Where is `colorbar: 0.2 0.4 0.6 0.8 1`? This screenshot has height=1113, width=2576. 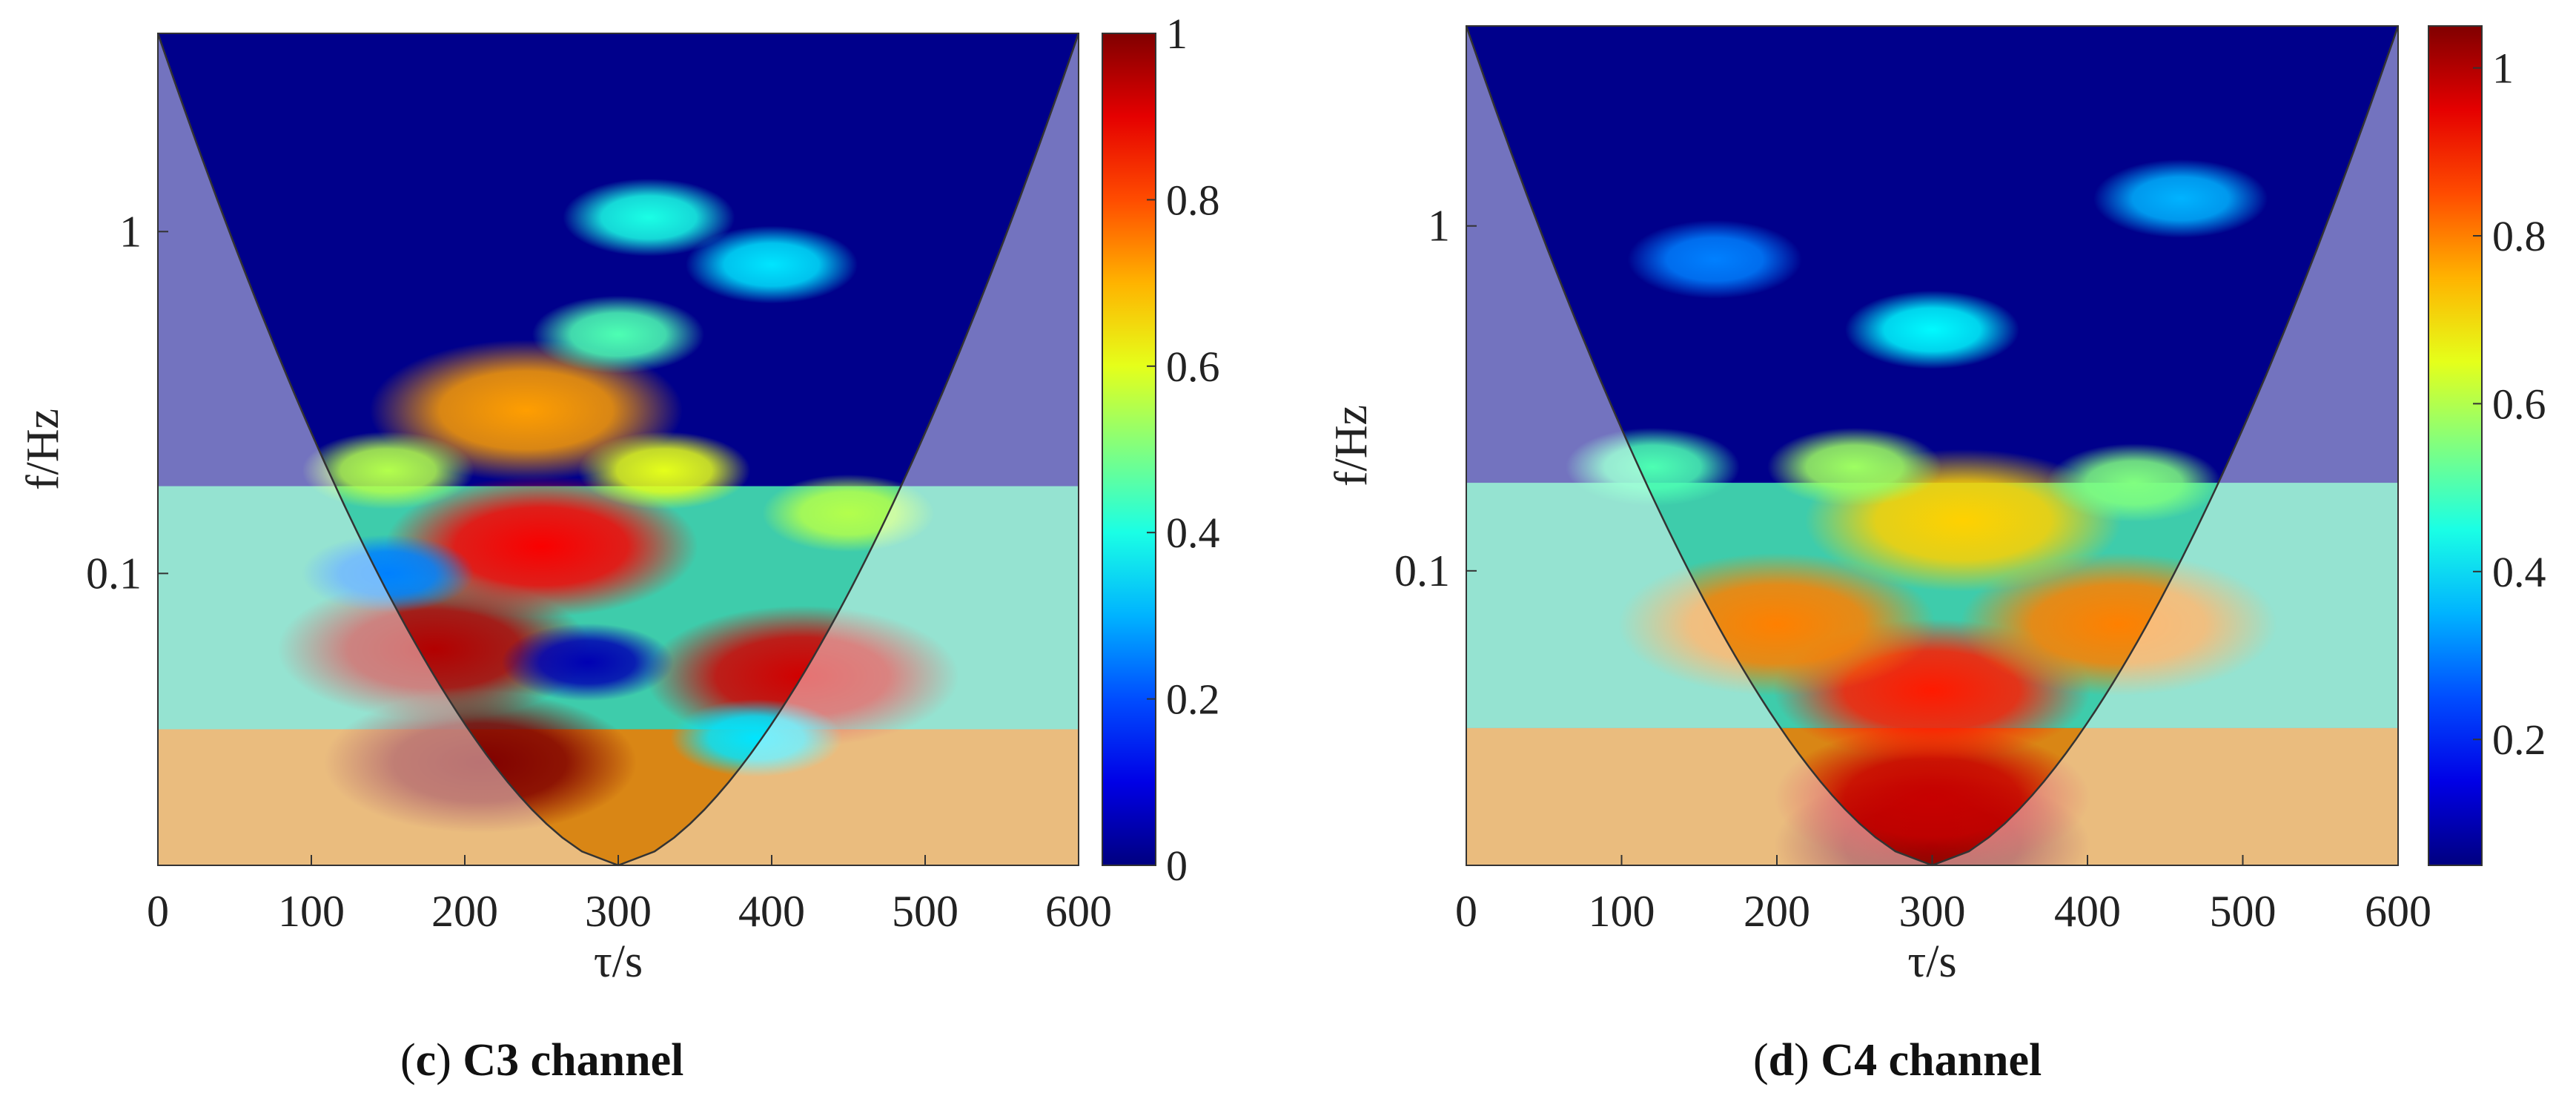 colorbar: 0.2 0.4 0.6 0.8 1 is located at coordinates (2487, 446).